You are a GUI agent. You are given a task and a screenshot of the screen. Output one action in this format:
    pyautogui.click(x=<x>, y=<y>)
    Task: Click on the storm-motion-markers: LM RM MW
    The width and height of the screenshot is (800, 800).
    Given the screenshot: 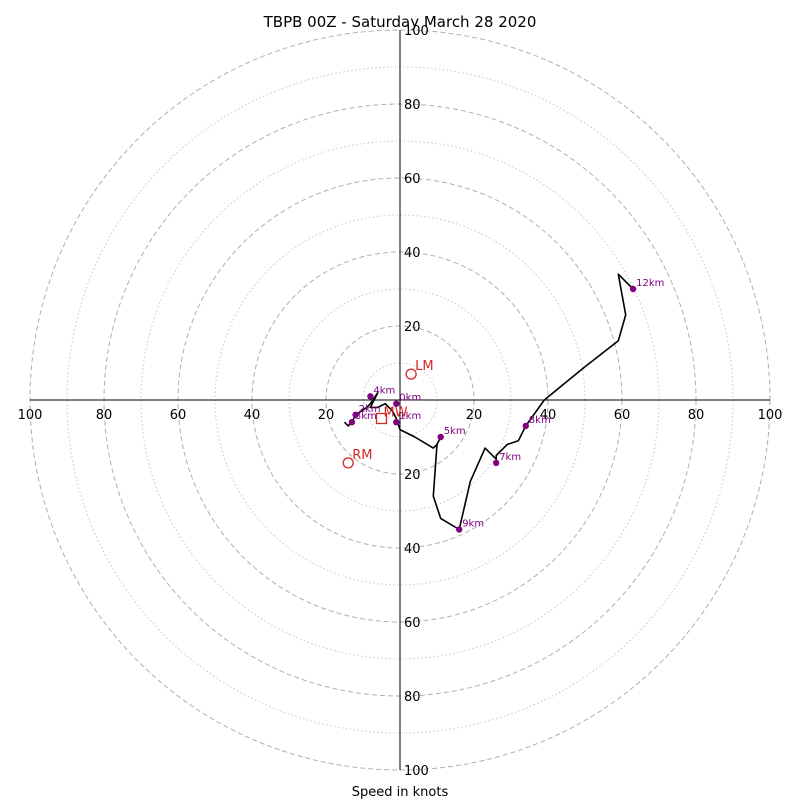 What is the action you would take?
    pyautogui.click(x=388, y=414)
    